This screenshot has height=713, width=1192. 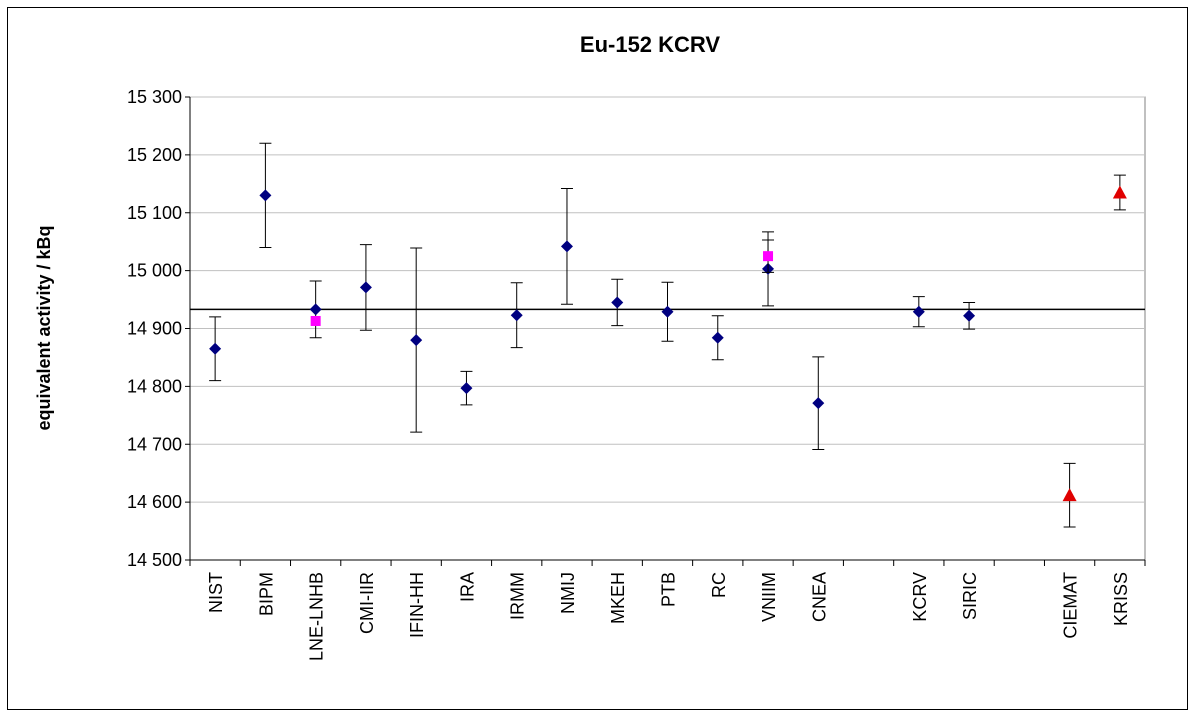 What do you see at coordinates (417, 605) in the screenshot?
I see `x-tick-label: IFIN-HH` at bounding box center [417, 605].